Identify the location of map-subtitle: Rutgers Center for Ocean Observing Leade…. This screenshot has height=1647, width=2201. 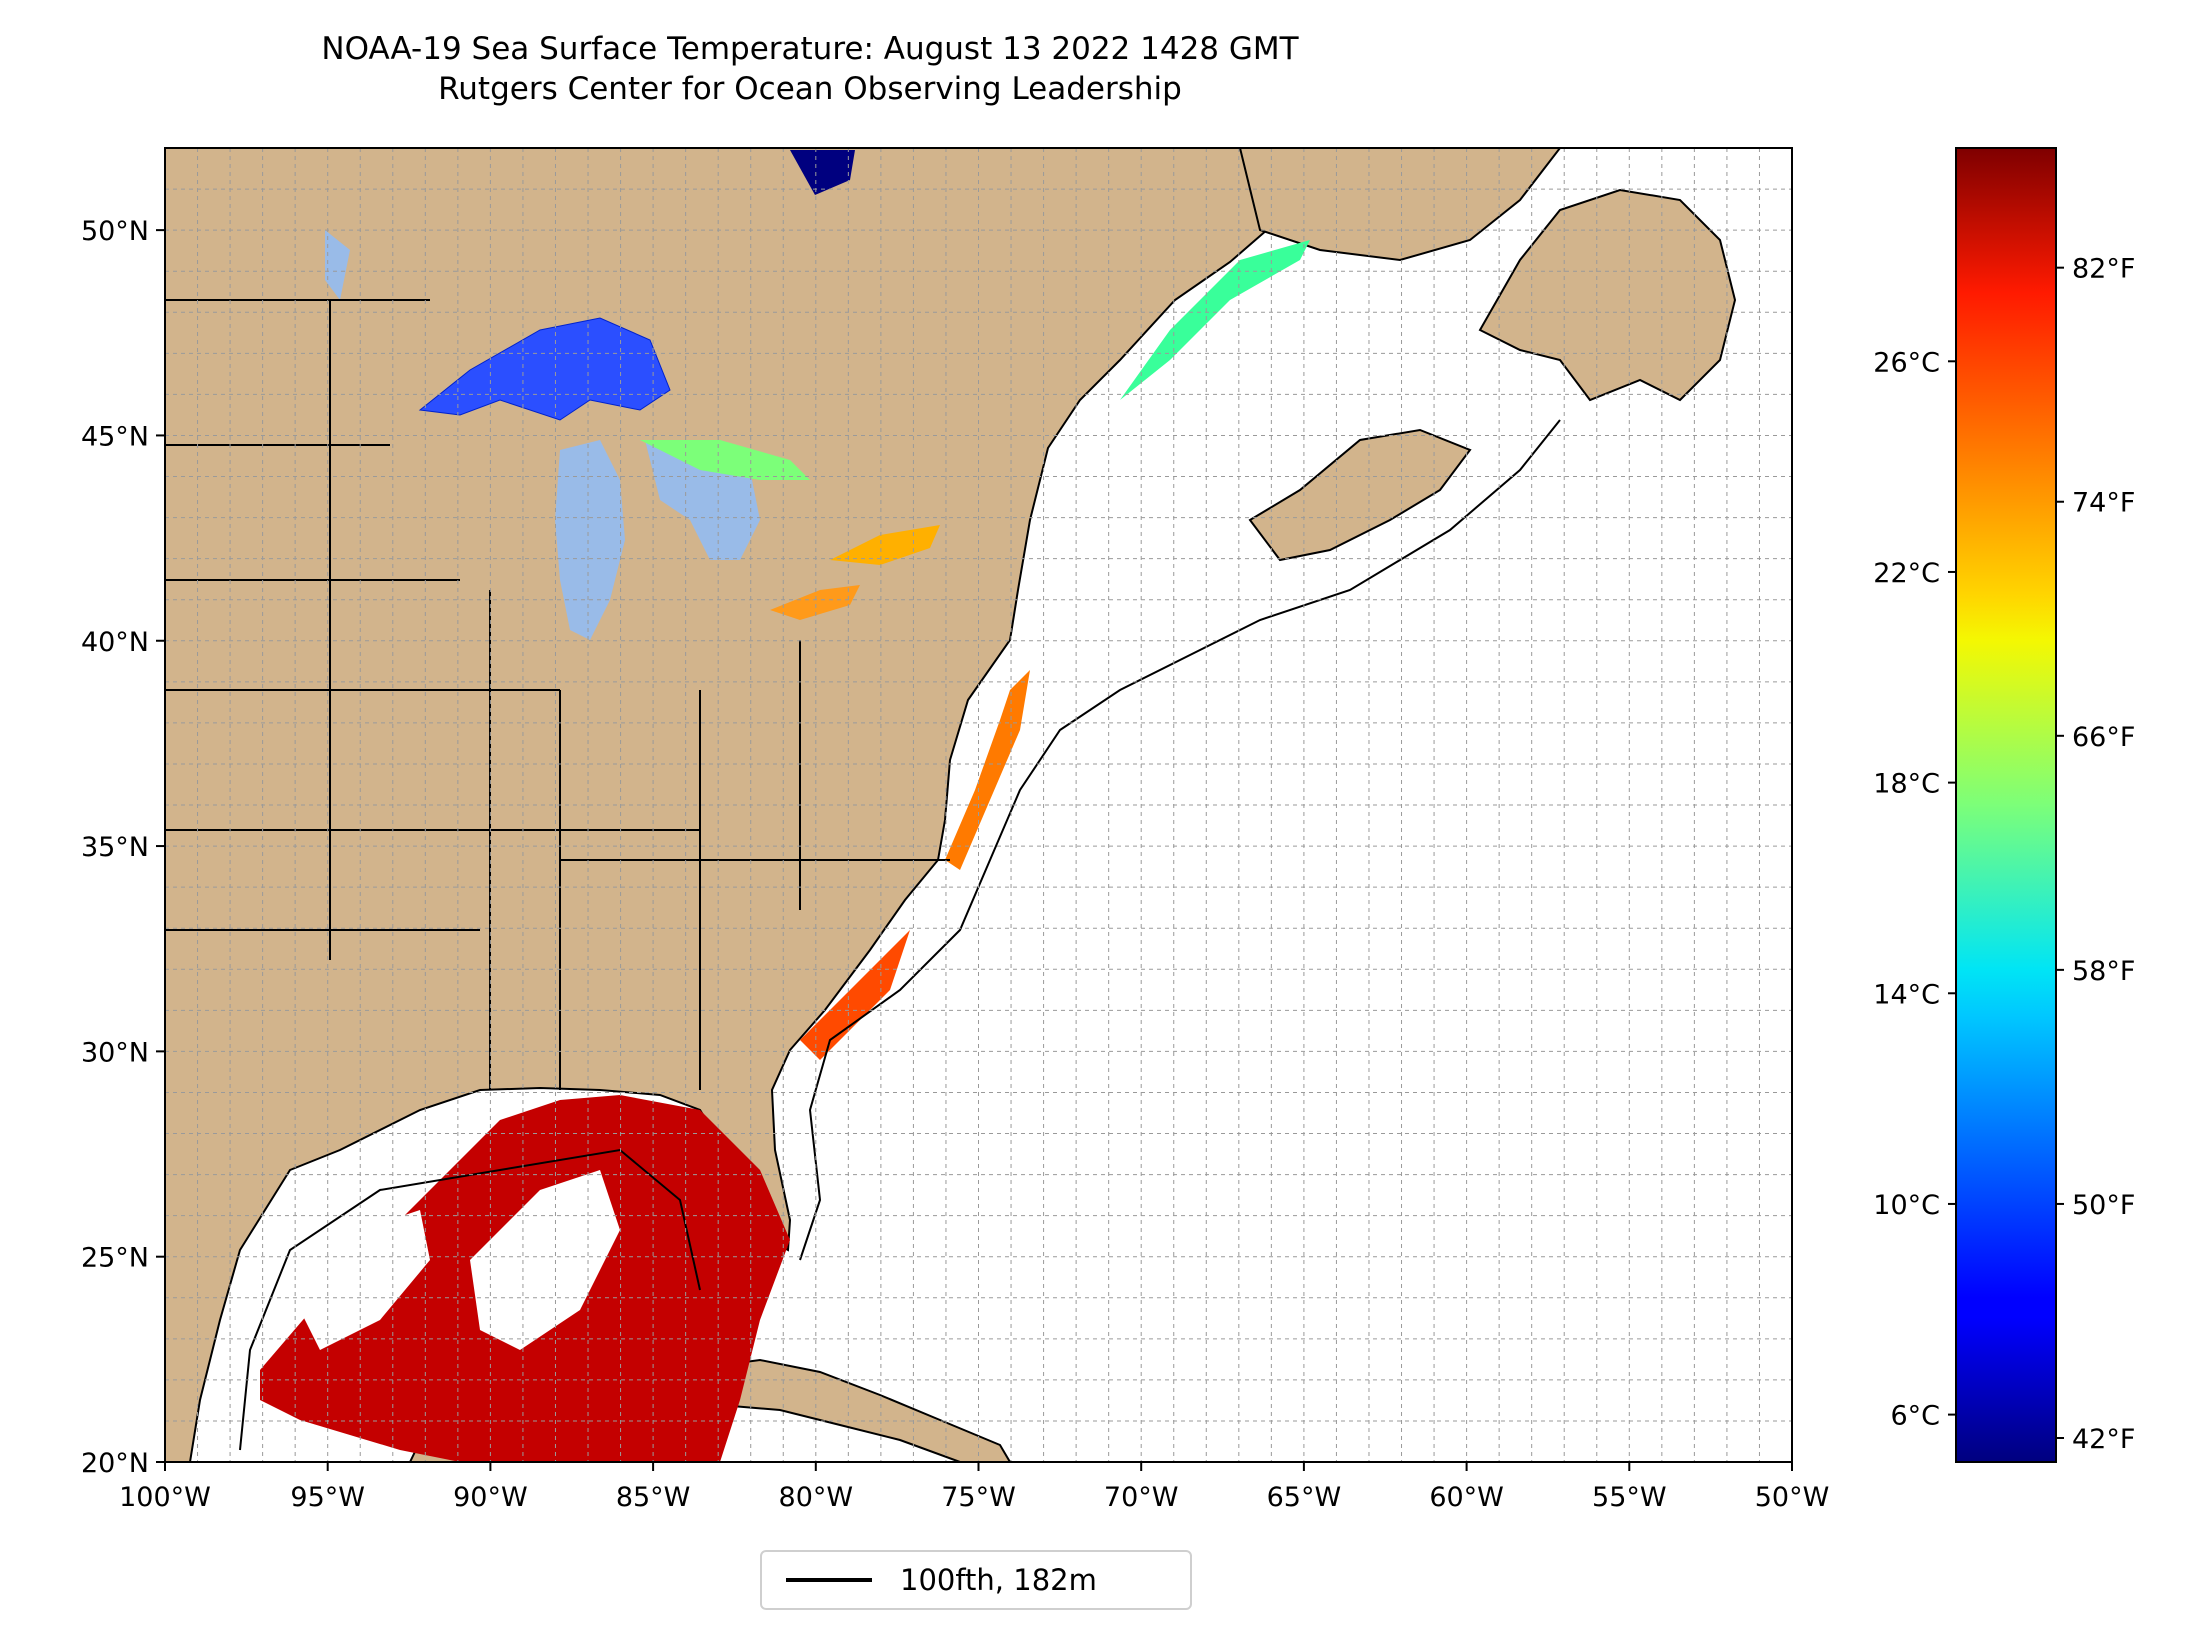
(810, 89).